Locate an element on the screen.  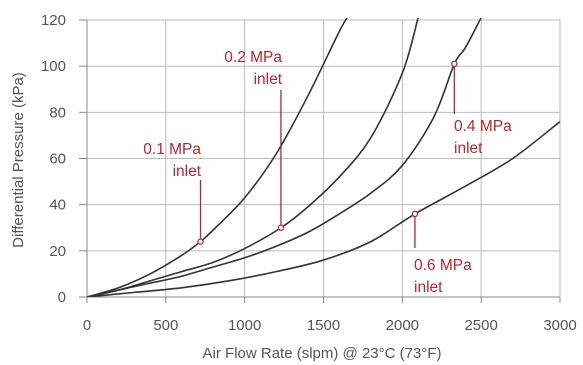
x-tick-label: 0 is located at coordinates (87, 325).